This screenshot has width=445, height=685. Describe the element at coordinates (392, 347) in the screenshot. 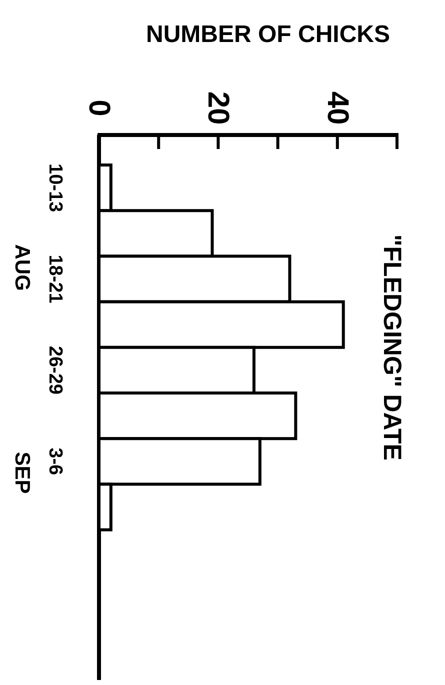

I see `y-axis-title: "FLEDGING" DATE` at that location.